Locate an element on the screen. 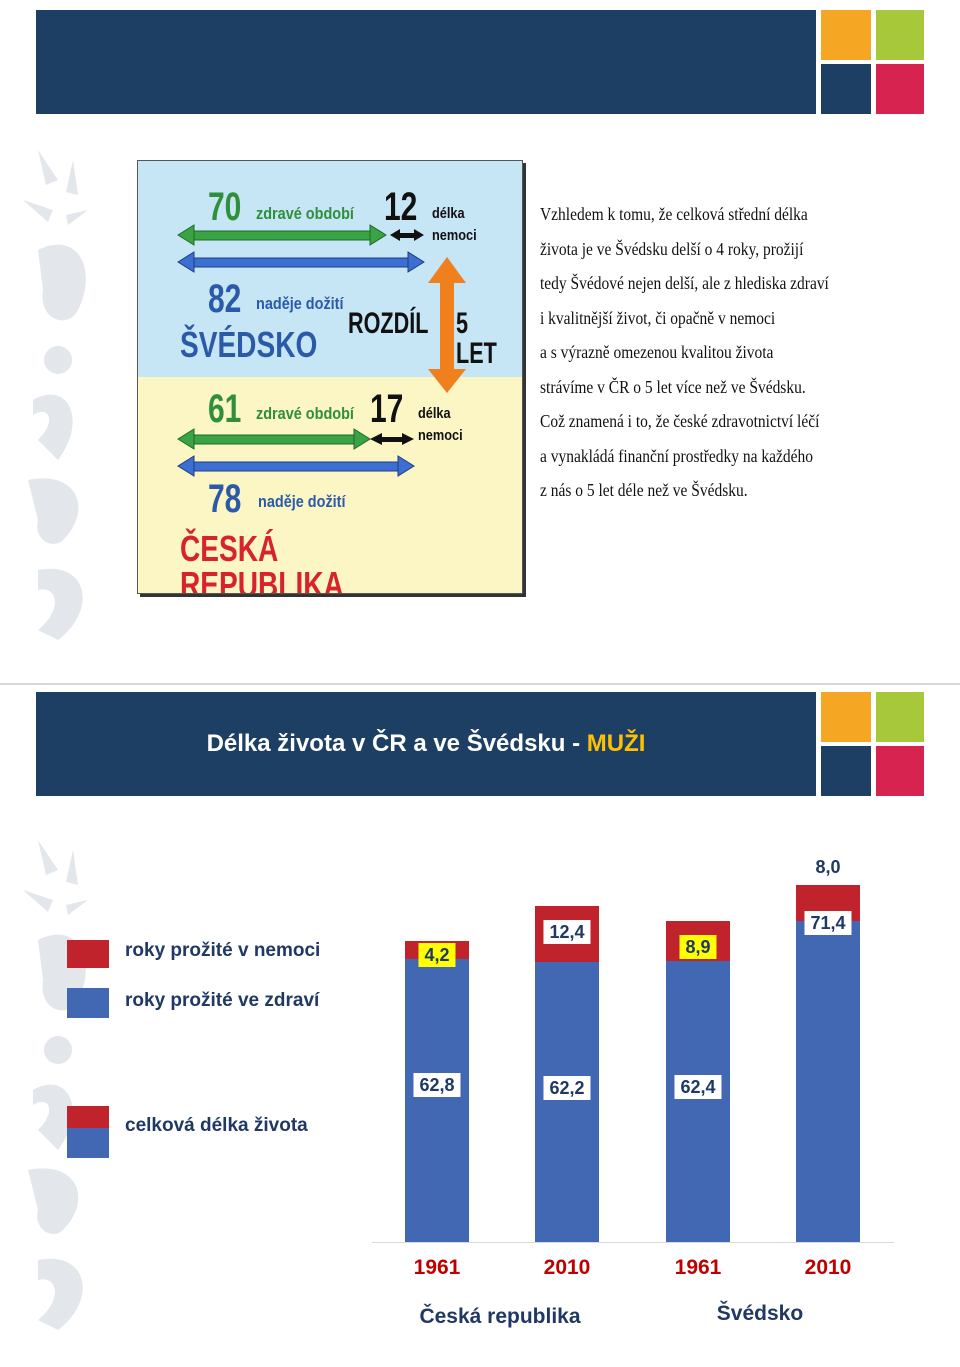 The height and width of the screenshot is (1367, 960). czech-panel is located at coordinates (330, 485).